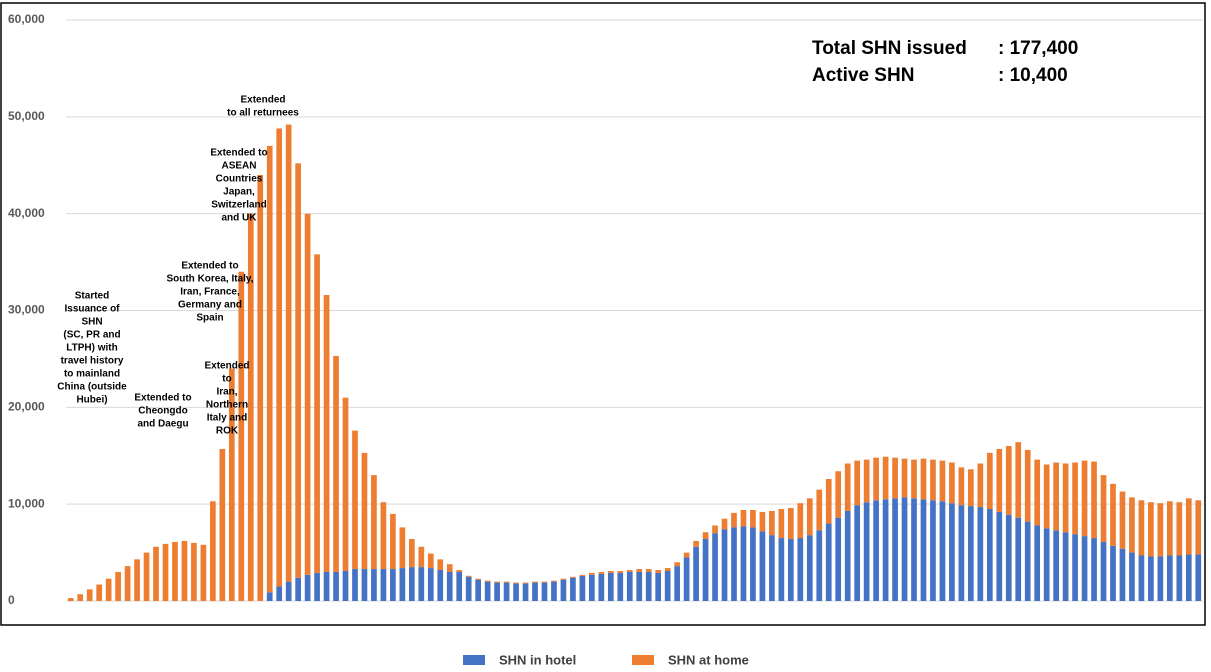 The image size is (1211, 672). What do you see at coordinates (91, 400) in the screenshot?
I see `annotation: Hubei)` at bounding box center [91, 400].